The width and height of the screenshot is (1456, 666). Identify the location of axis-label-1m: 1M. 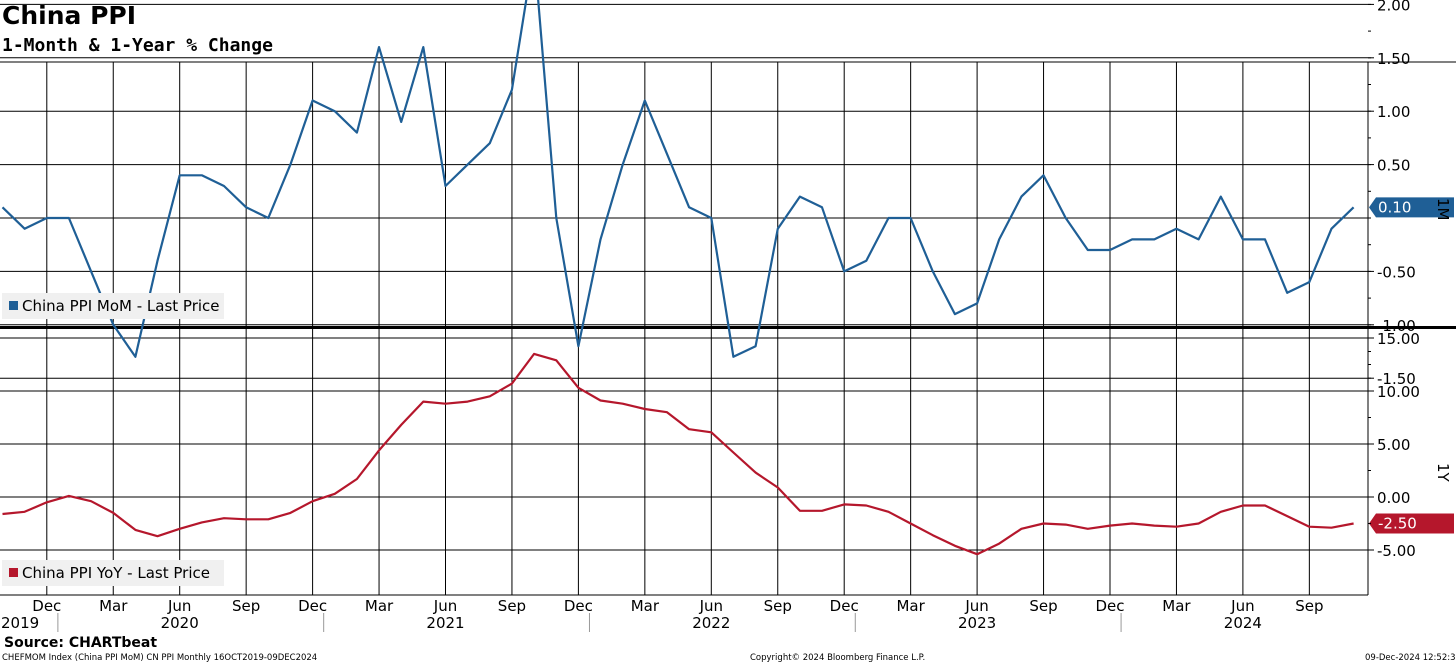
(1443, 209).